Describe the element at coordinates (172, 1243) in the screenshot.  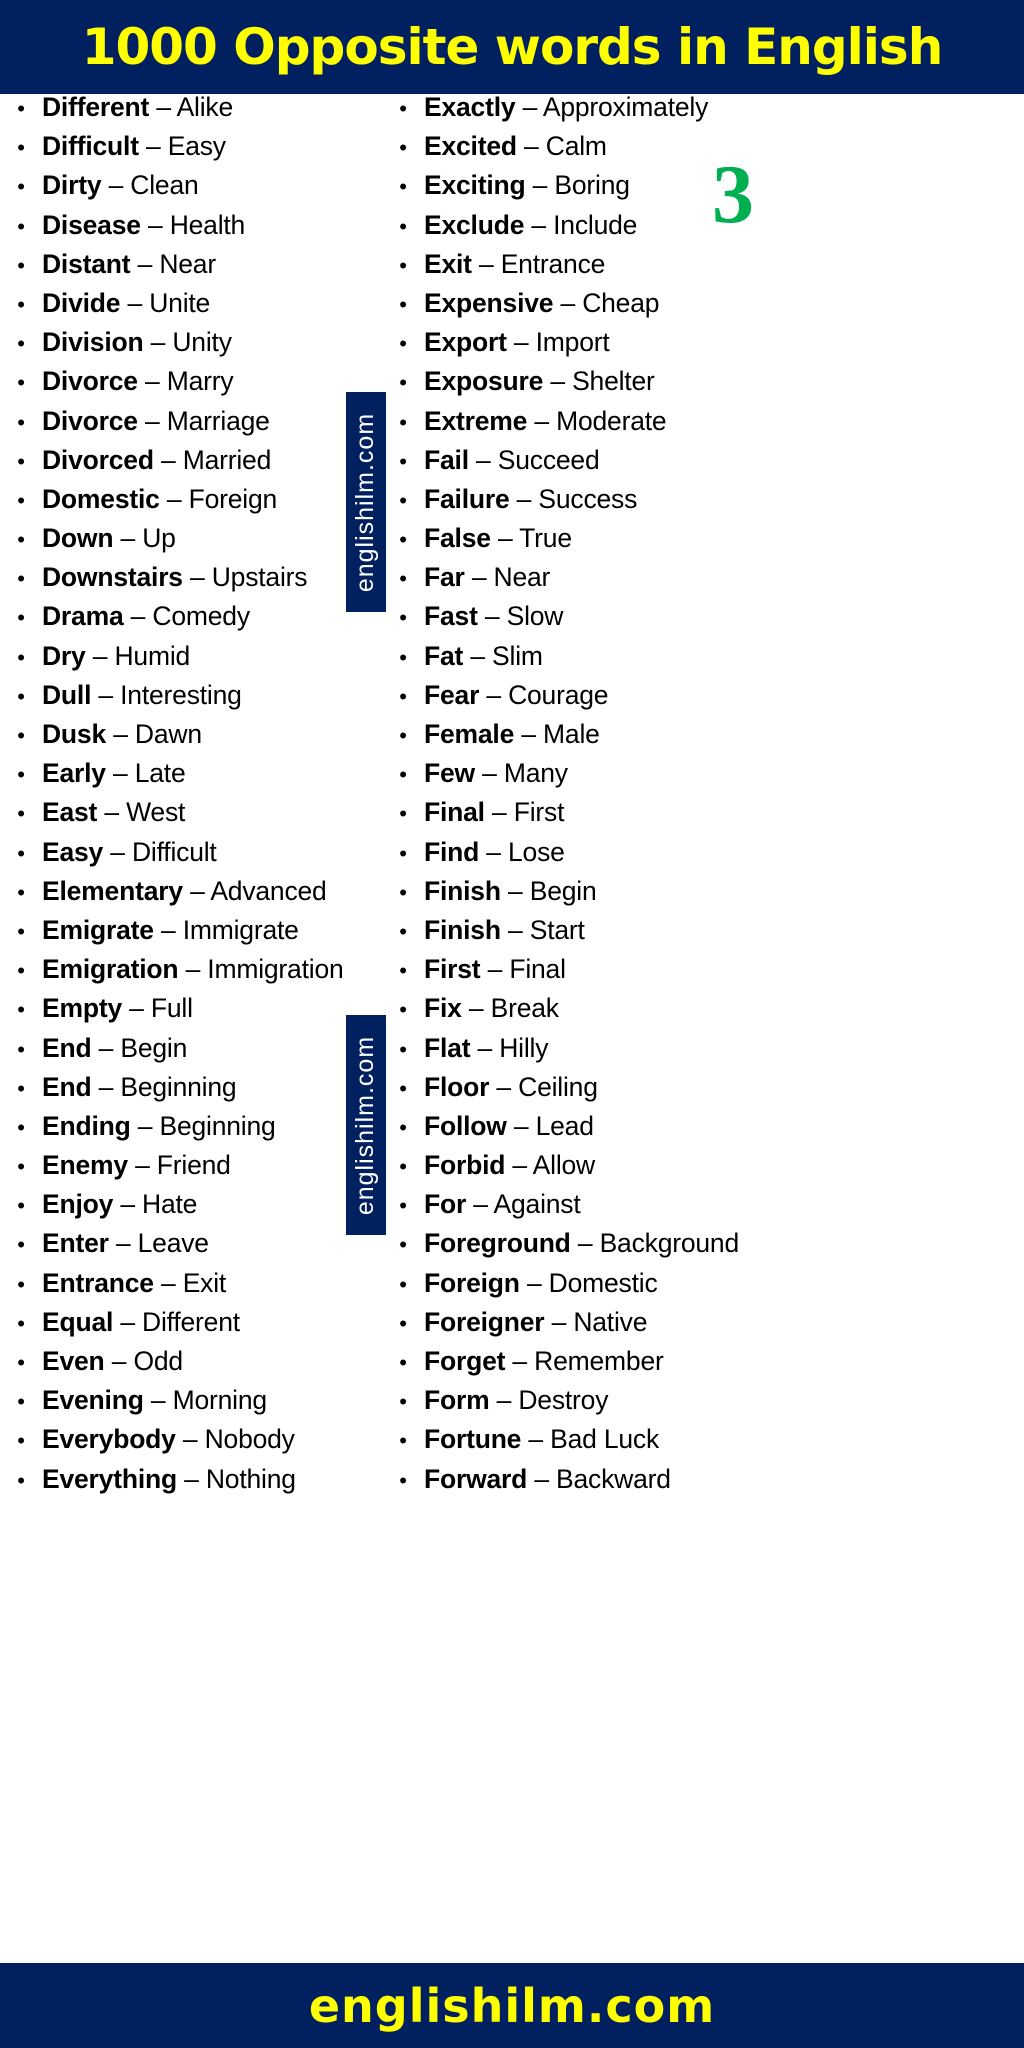
I see `list-item: • Enter – Leave` at that location.